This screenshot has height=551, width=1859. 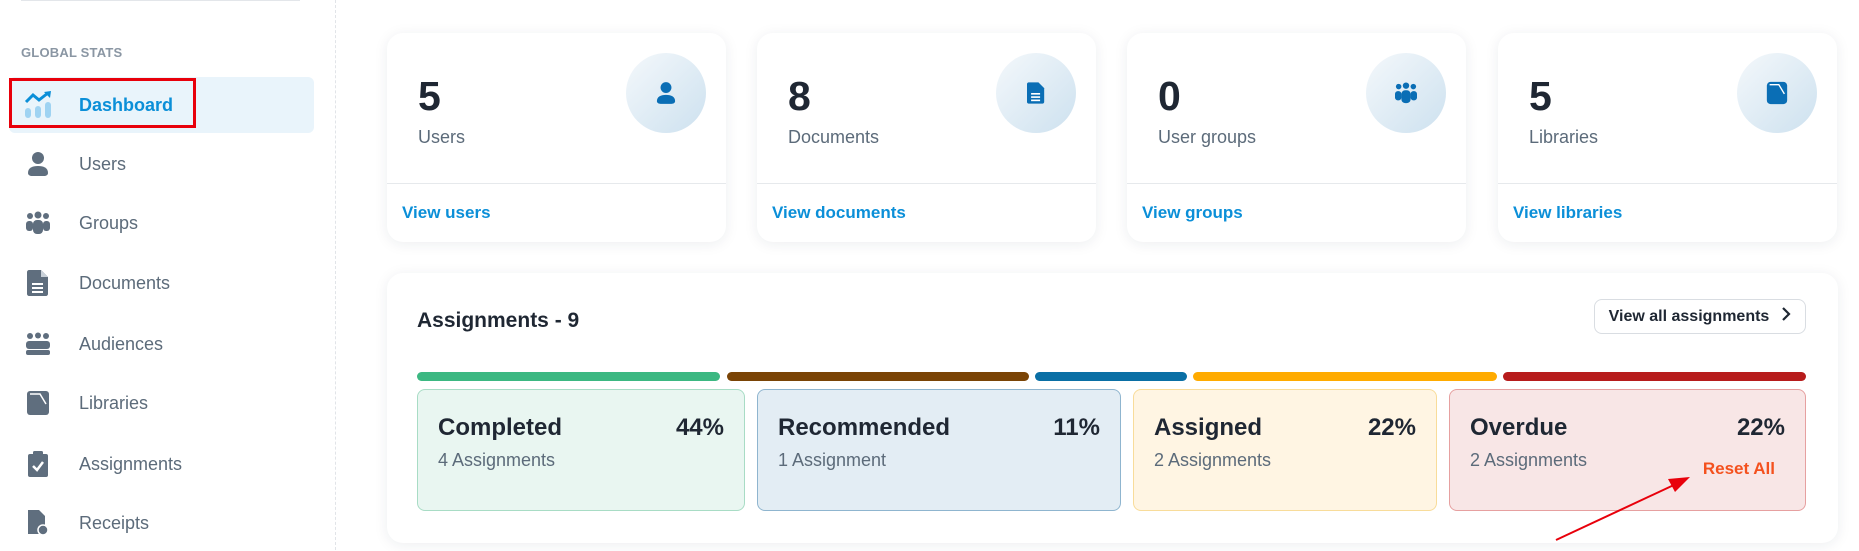 I want to click on sidebar-item-label: Dashboard, so click(x=126, y=104).